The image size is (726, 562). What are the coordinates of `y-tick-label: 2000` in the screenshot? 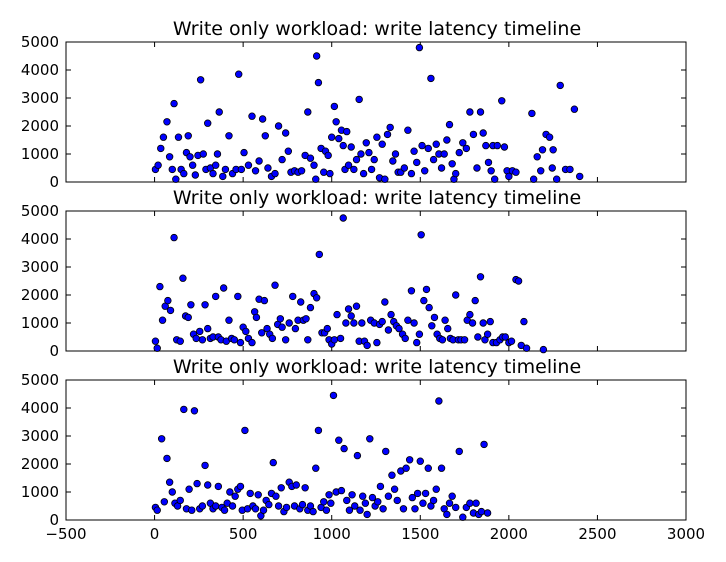 It's located at (40, 295).